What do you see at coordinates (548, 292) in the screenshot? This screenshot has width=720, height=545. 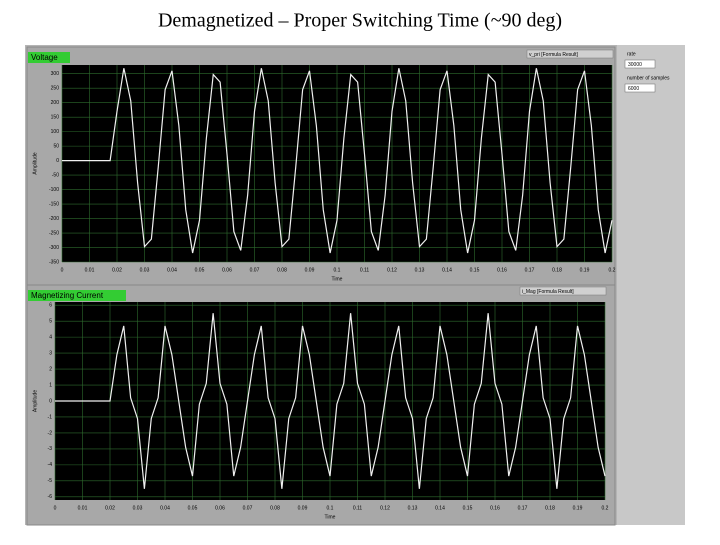 I see `legend-label: i_Mag [Formula Result]` at bounding box center [548, 292].